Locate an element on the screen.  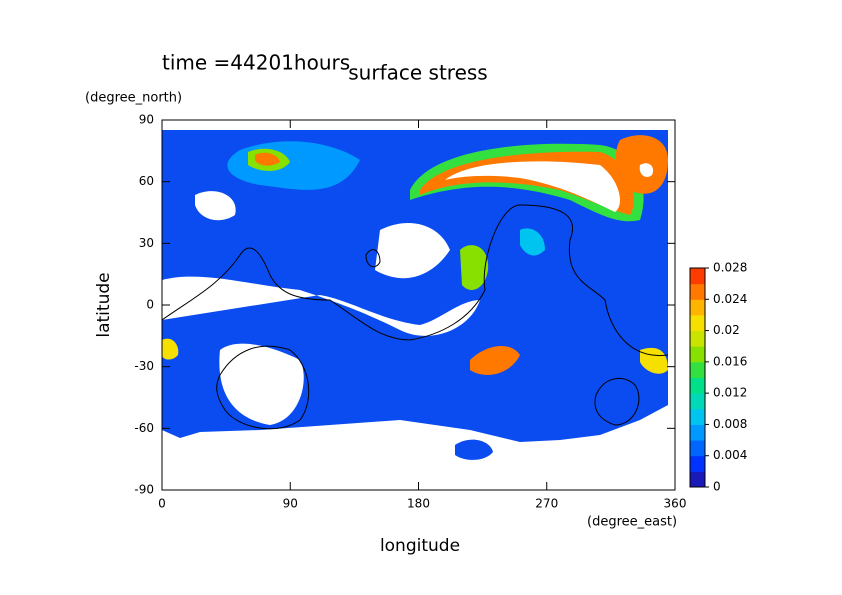
x-unit: (degree_east) is located at coordinates (632, 522).